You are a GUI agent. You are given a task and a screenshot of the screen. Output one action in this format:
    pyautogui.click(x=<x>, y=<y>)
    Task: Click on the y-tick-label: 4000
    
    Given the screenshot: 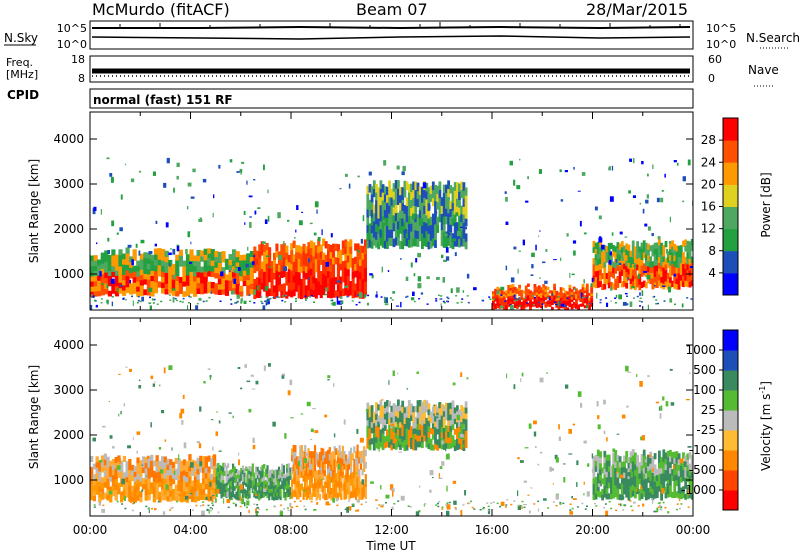 What is the action you would take?
    pyautogui.click(x=68, y=139)
    